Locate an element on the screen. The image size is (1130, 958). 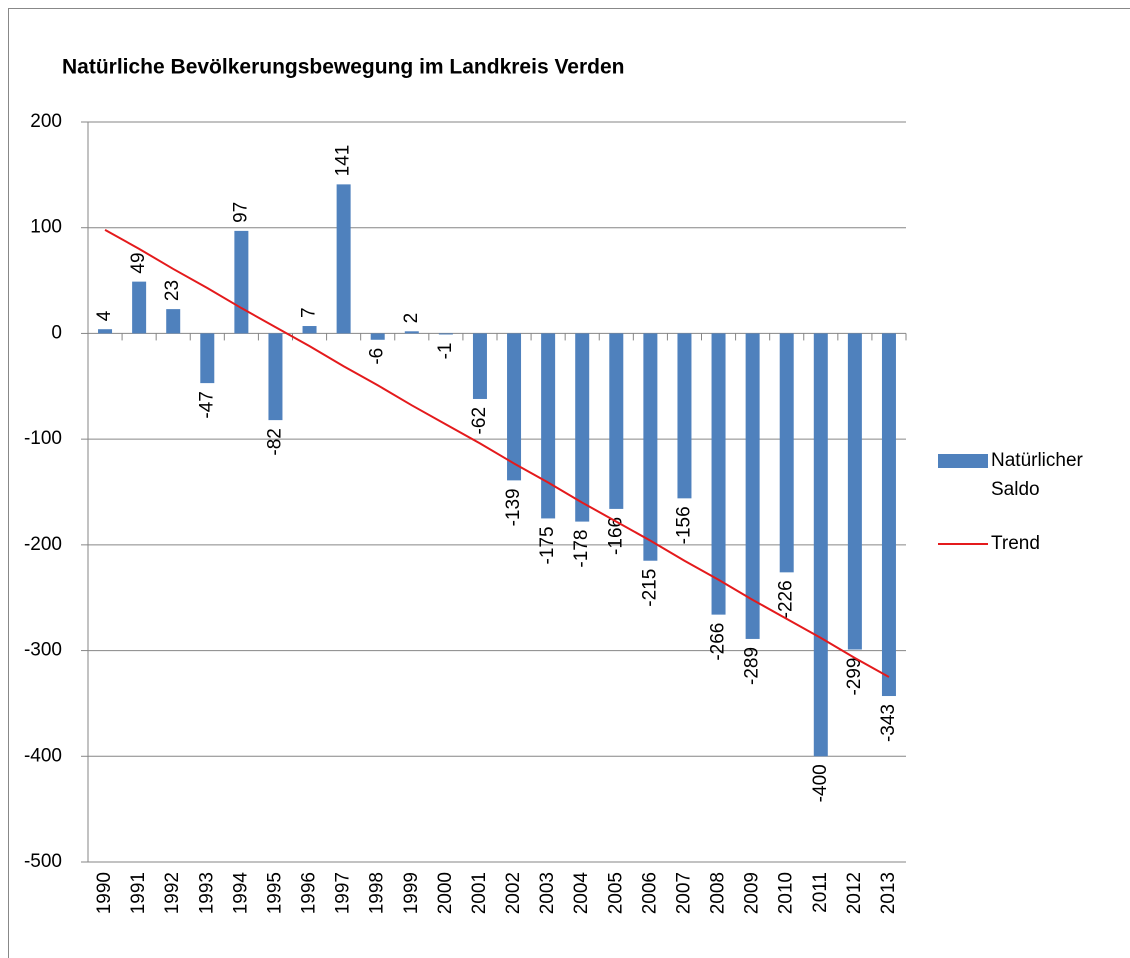
legend-label: Trend is located at coordinates (1015, 543).